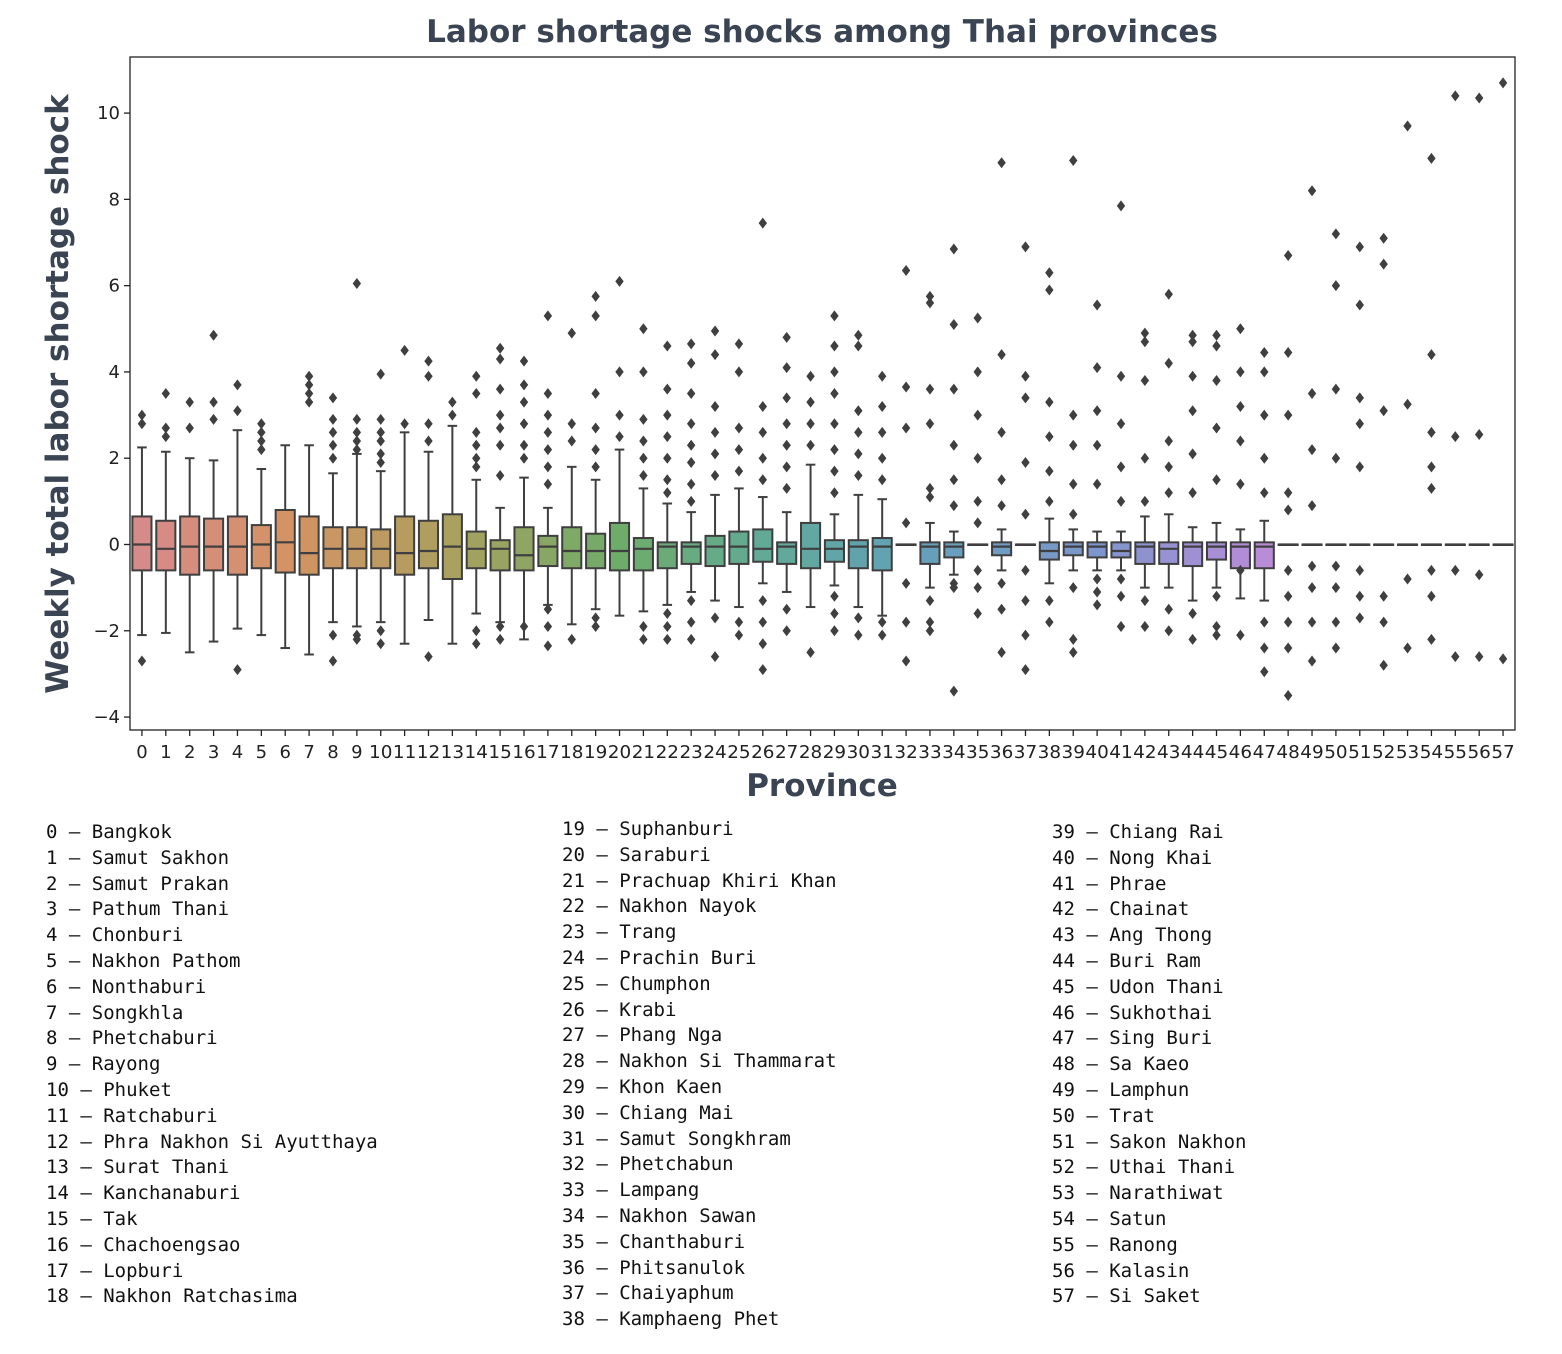 The image size is (1562, 1354). What do you see at coordinates (1144, 1167) in the screenshot?
I see `province-legend-item: 52 – Uthai Thani` at bounding box center [1144, 1167].